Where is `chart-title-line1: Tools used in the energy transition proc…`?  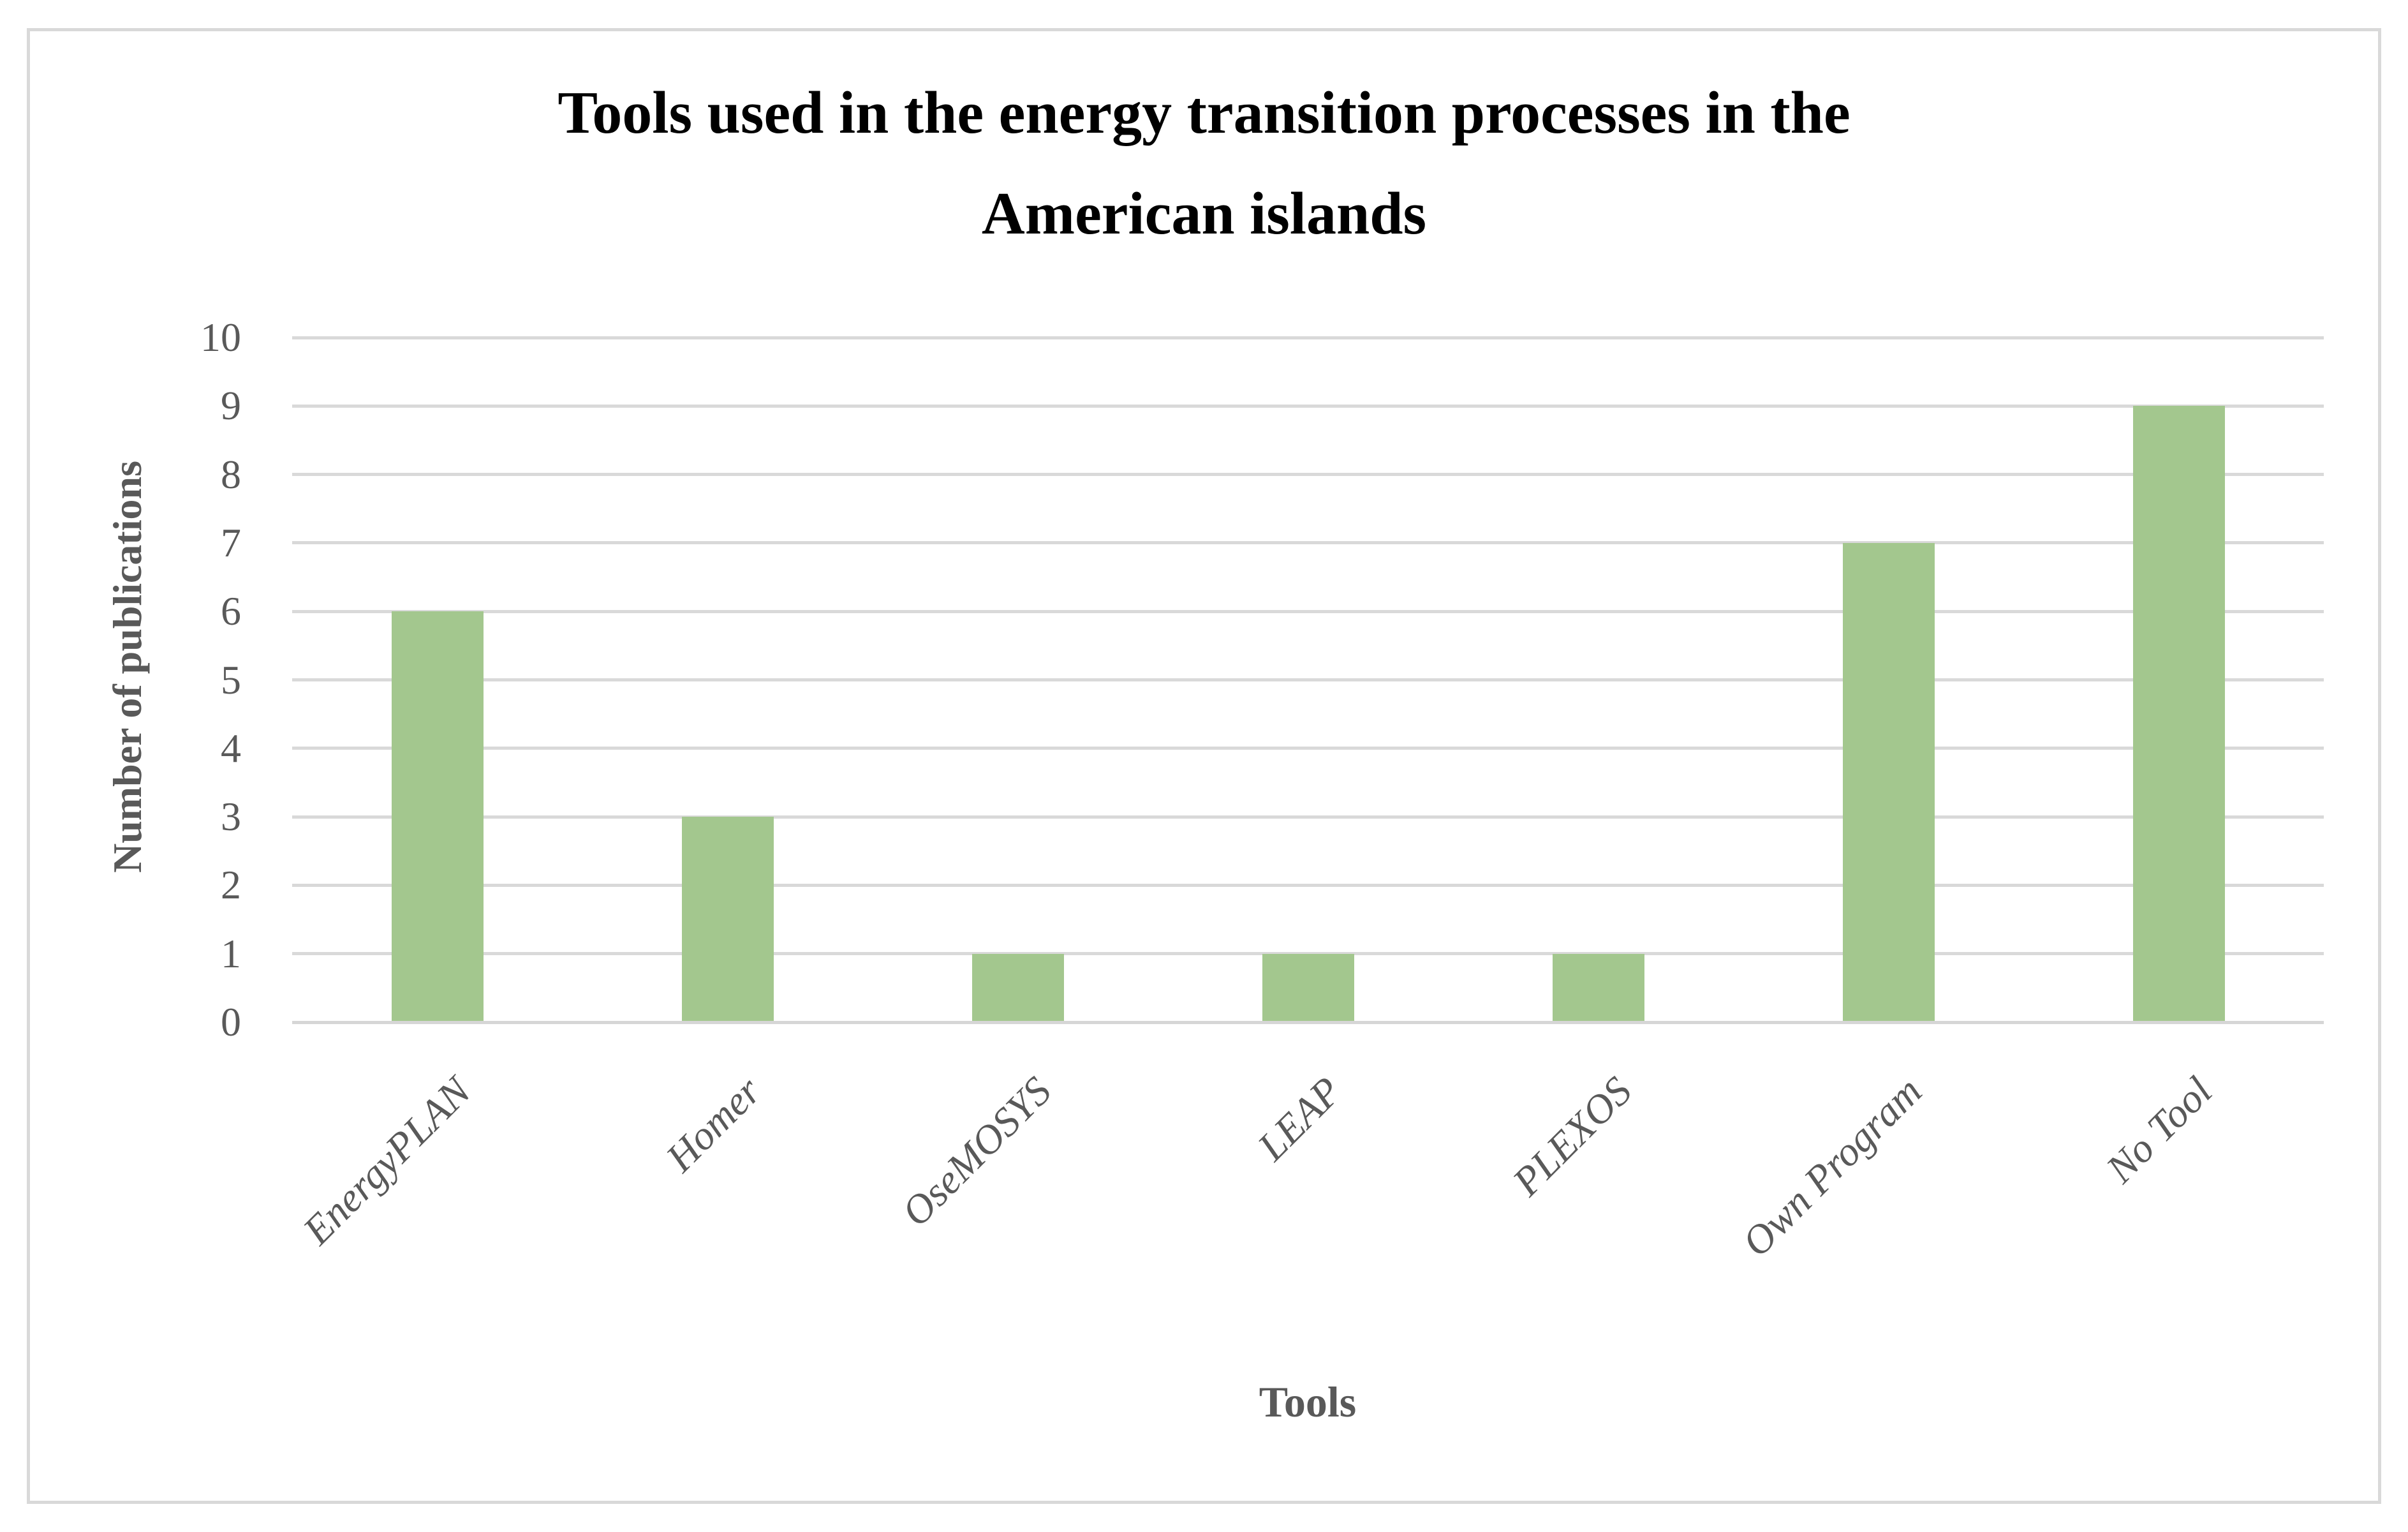
chart-title-line1: Tools used in the energy transition proc… is located at coordinates (1204, 113).